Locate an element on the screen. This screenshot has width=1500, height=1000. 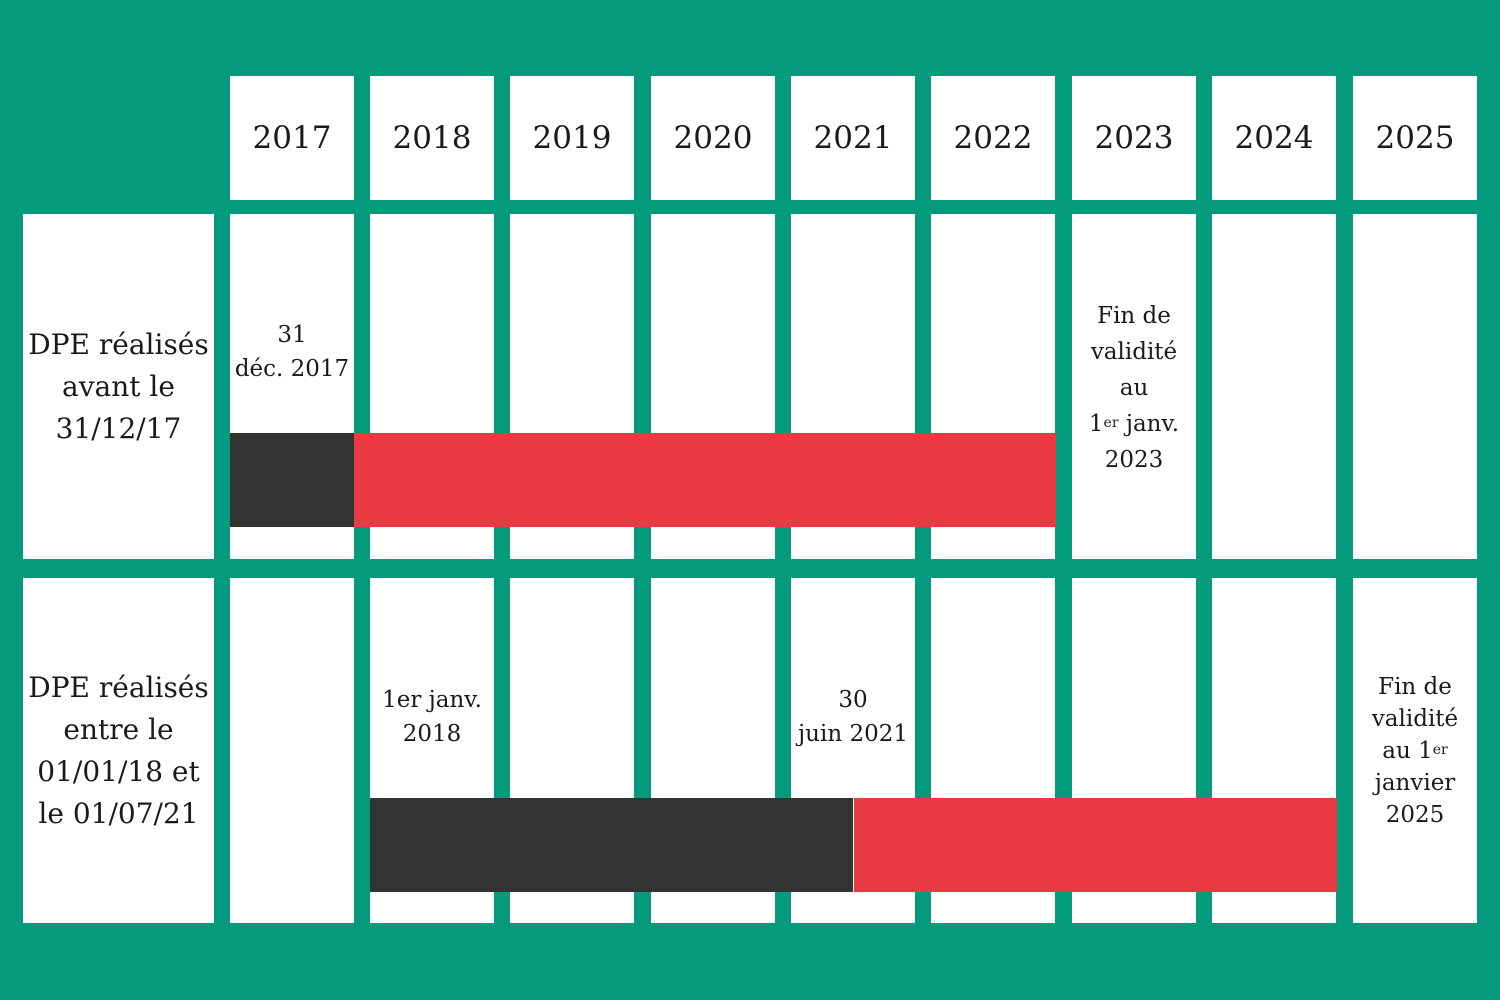
year-header-2020: 2020 is located at coordinates (713, 138).